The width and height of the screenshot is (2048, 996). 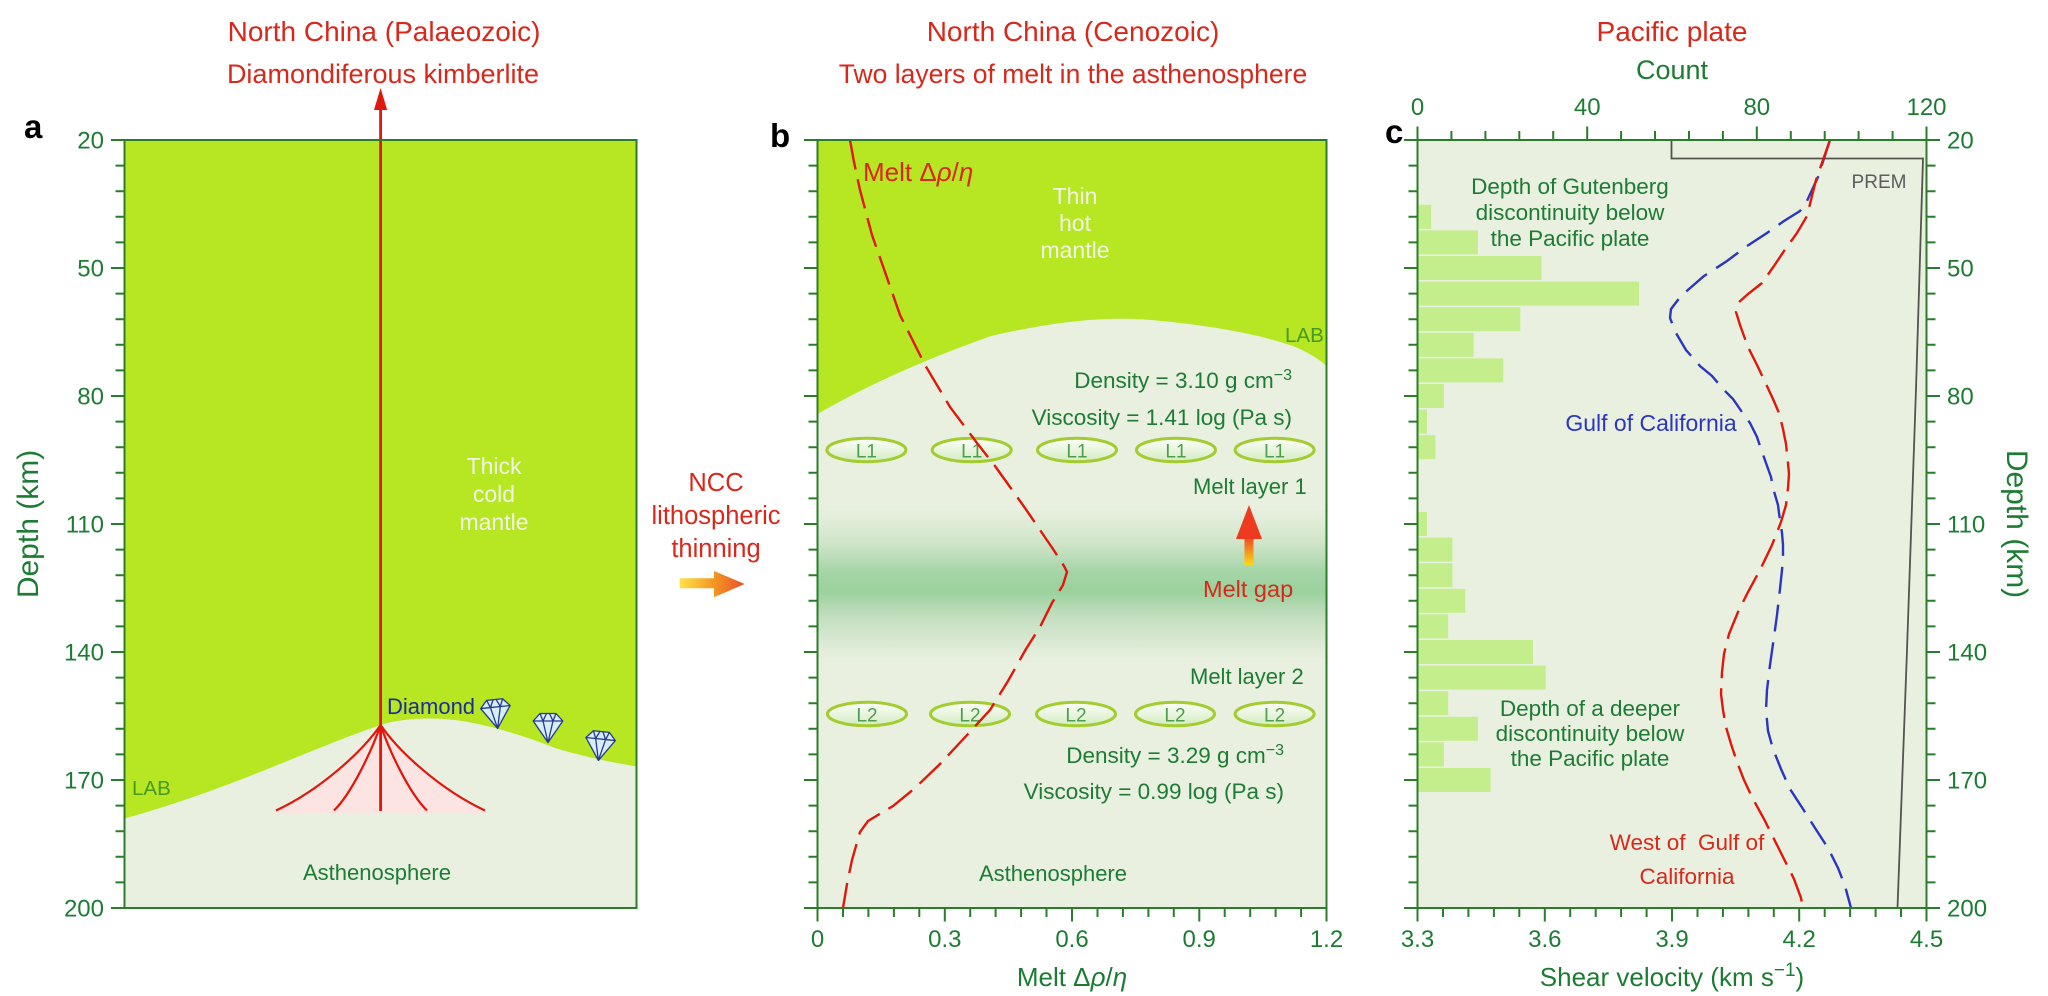 I want to click on svg-text: 120, so click(x=1926, y=107).